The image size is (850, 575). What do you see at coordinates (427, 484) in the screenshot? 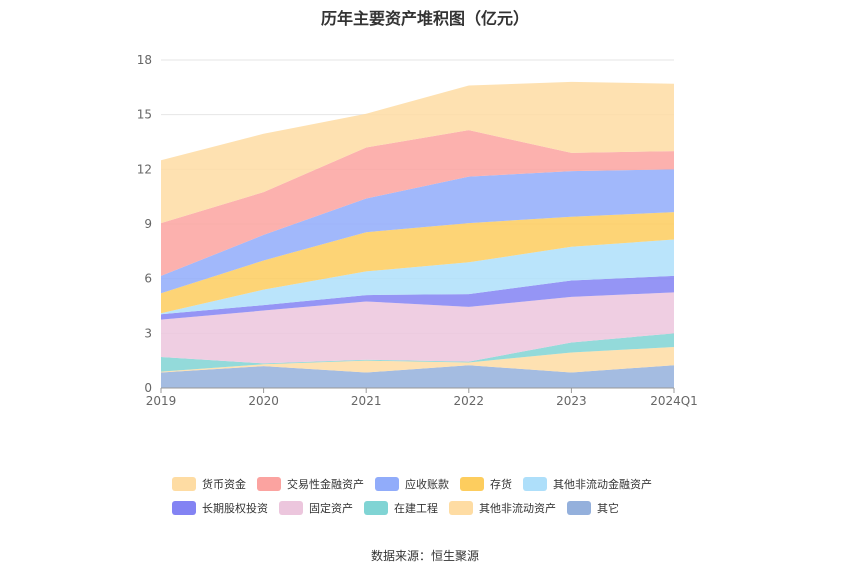
I see `legend-label: 应收账款` at bounding box center [427, 484].